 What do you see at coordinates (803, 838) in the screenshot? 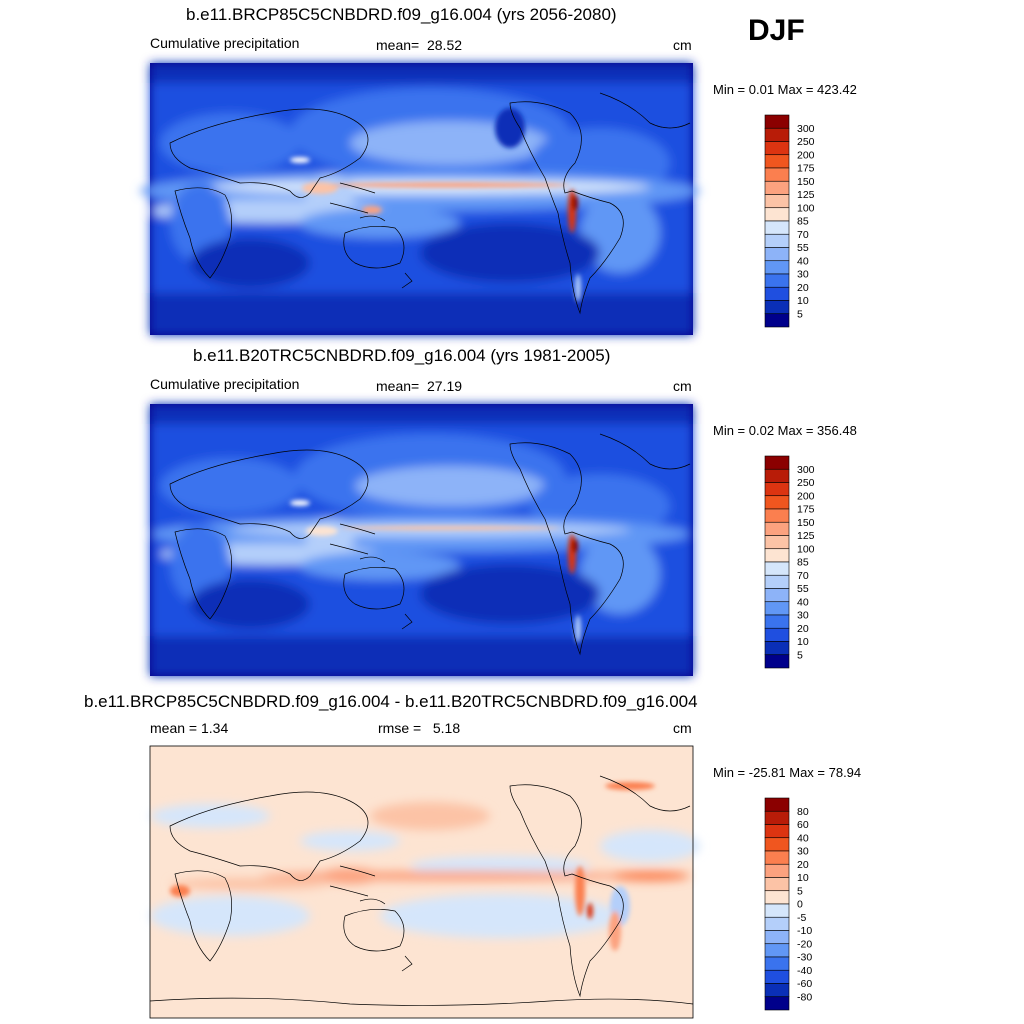
I see `colorbar-tick-label: 40` at bounding box center [803, 838].